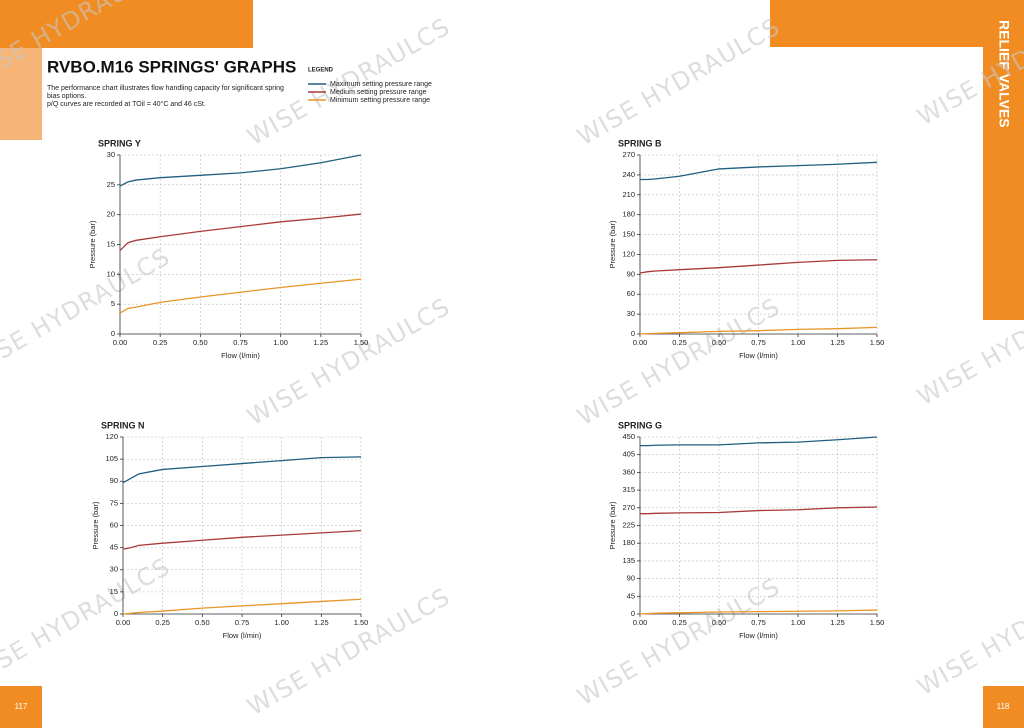  Describe the element at coordinates (119, 143) in the screenshot. I see `chart-title: SPRING Y` at that location.